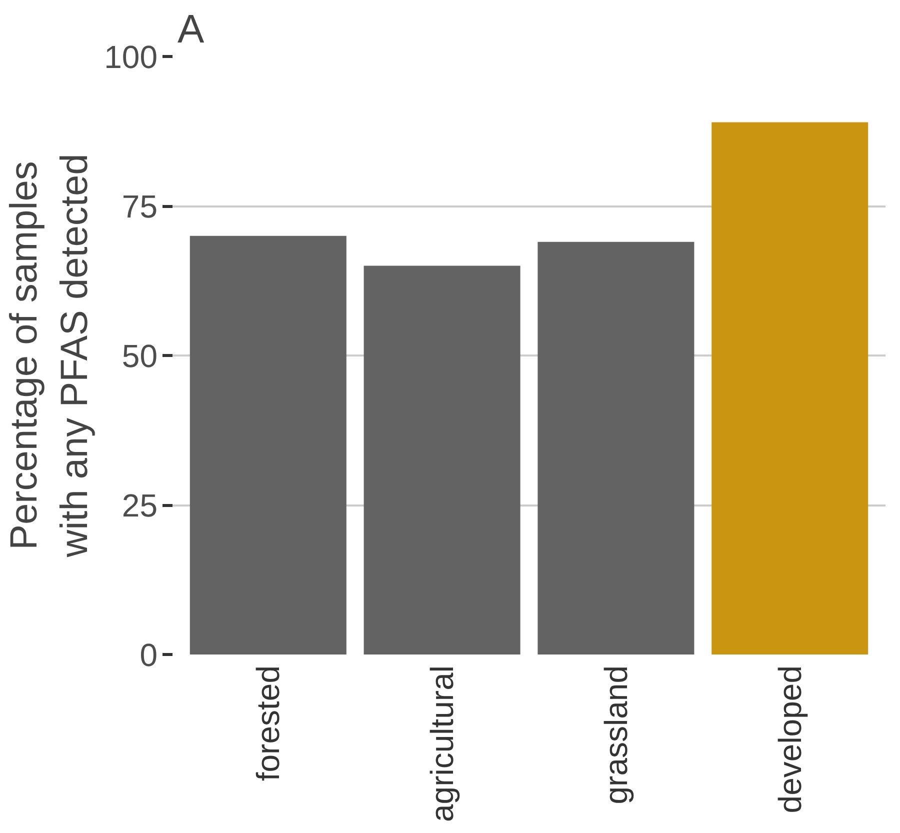 This screenshot has width=900, height=833. Describe the element at coordinates (131, 57) in the screenshot. I see `y-tick-label: 100` at that location.